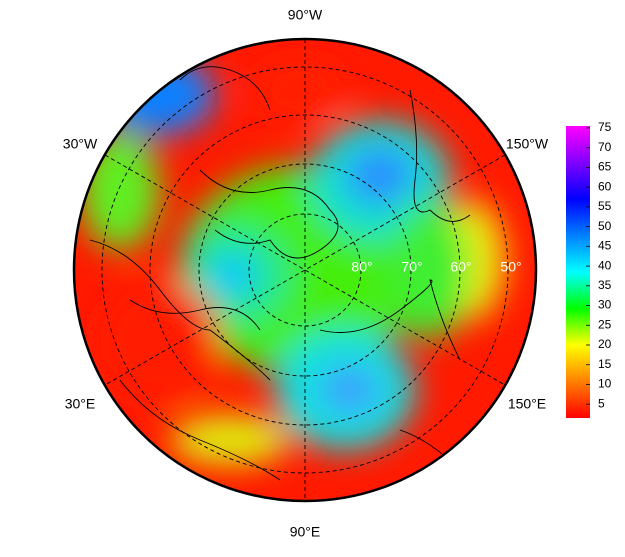 Image resolution: width=625 pixels, height=557 pixels. What do you see at coordinates (361, 267) in the screenshot?
I see `latitude-label: 80°` at bounding box center [361, 267].